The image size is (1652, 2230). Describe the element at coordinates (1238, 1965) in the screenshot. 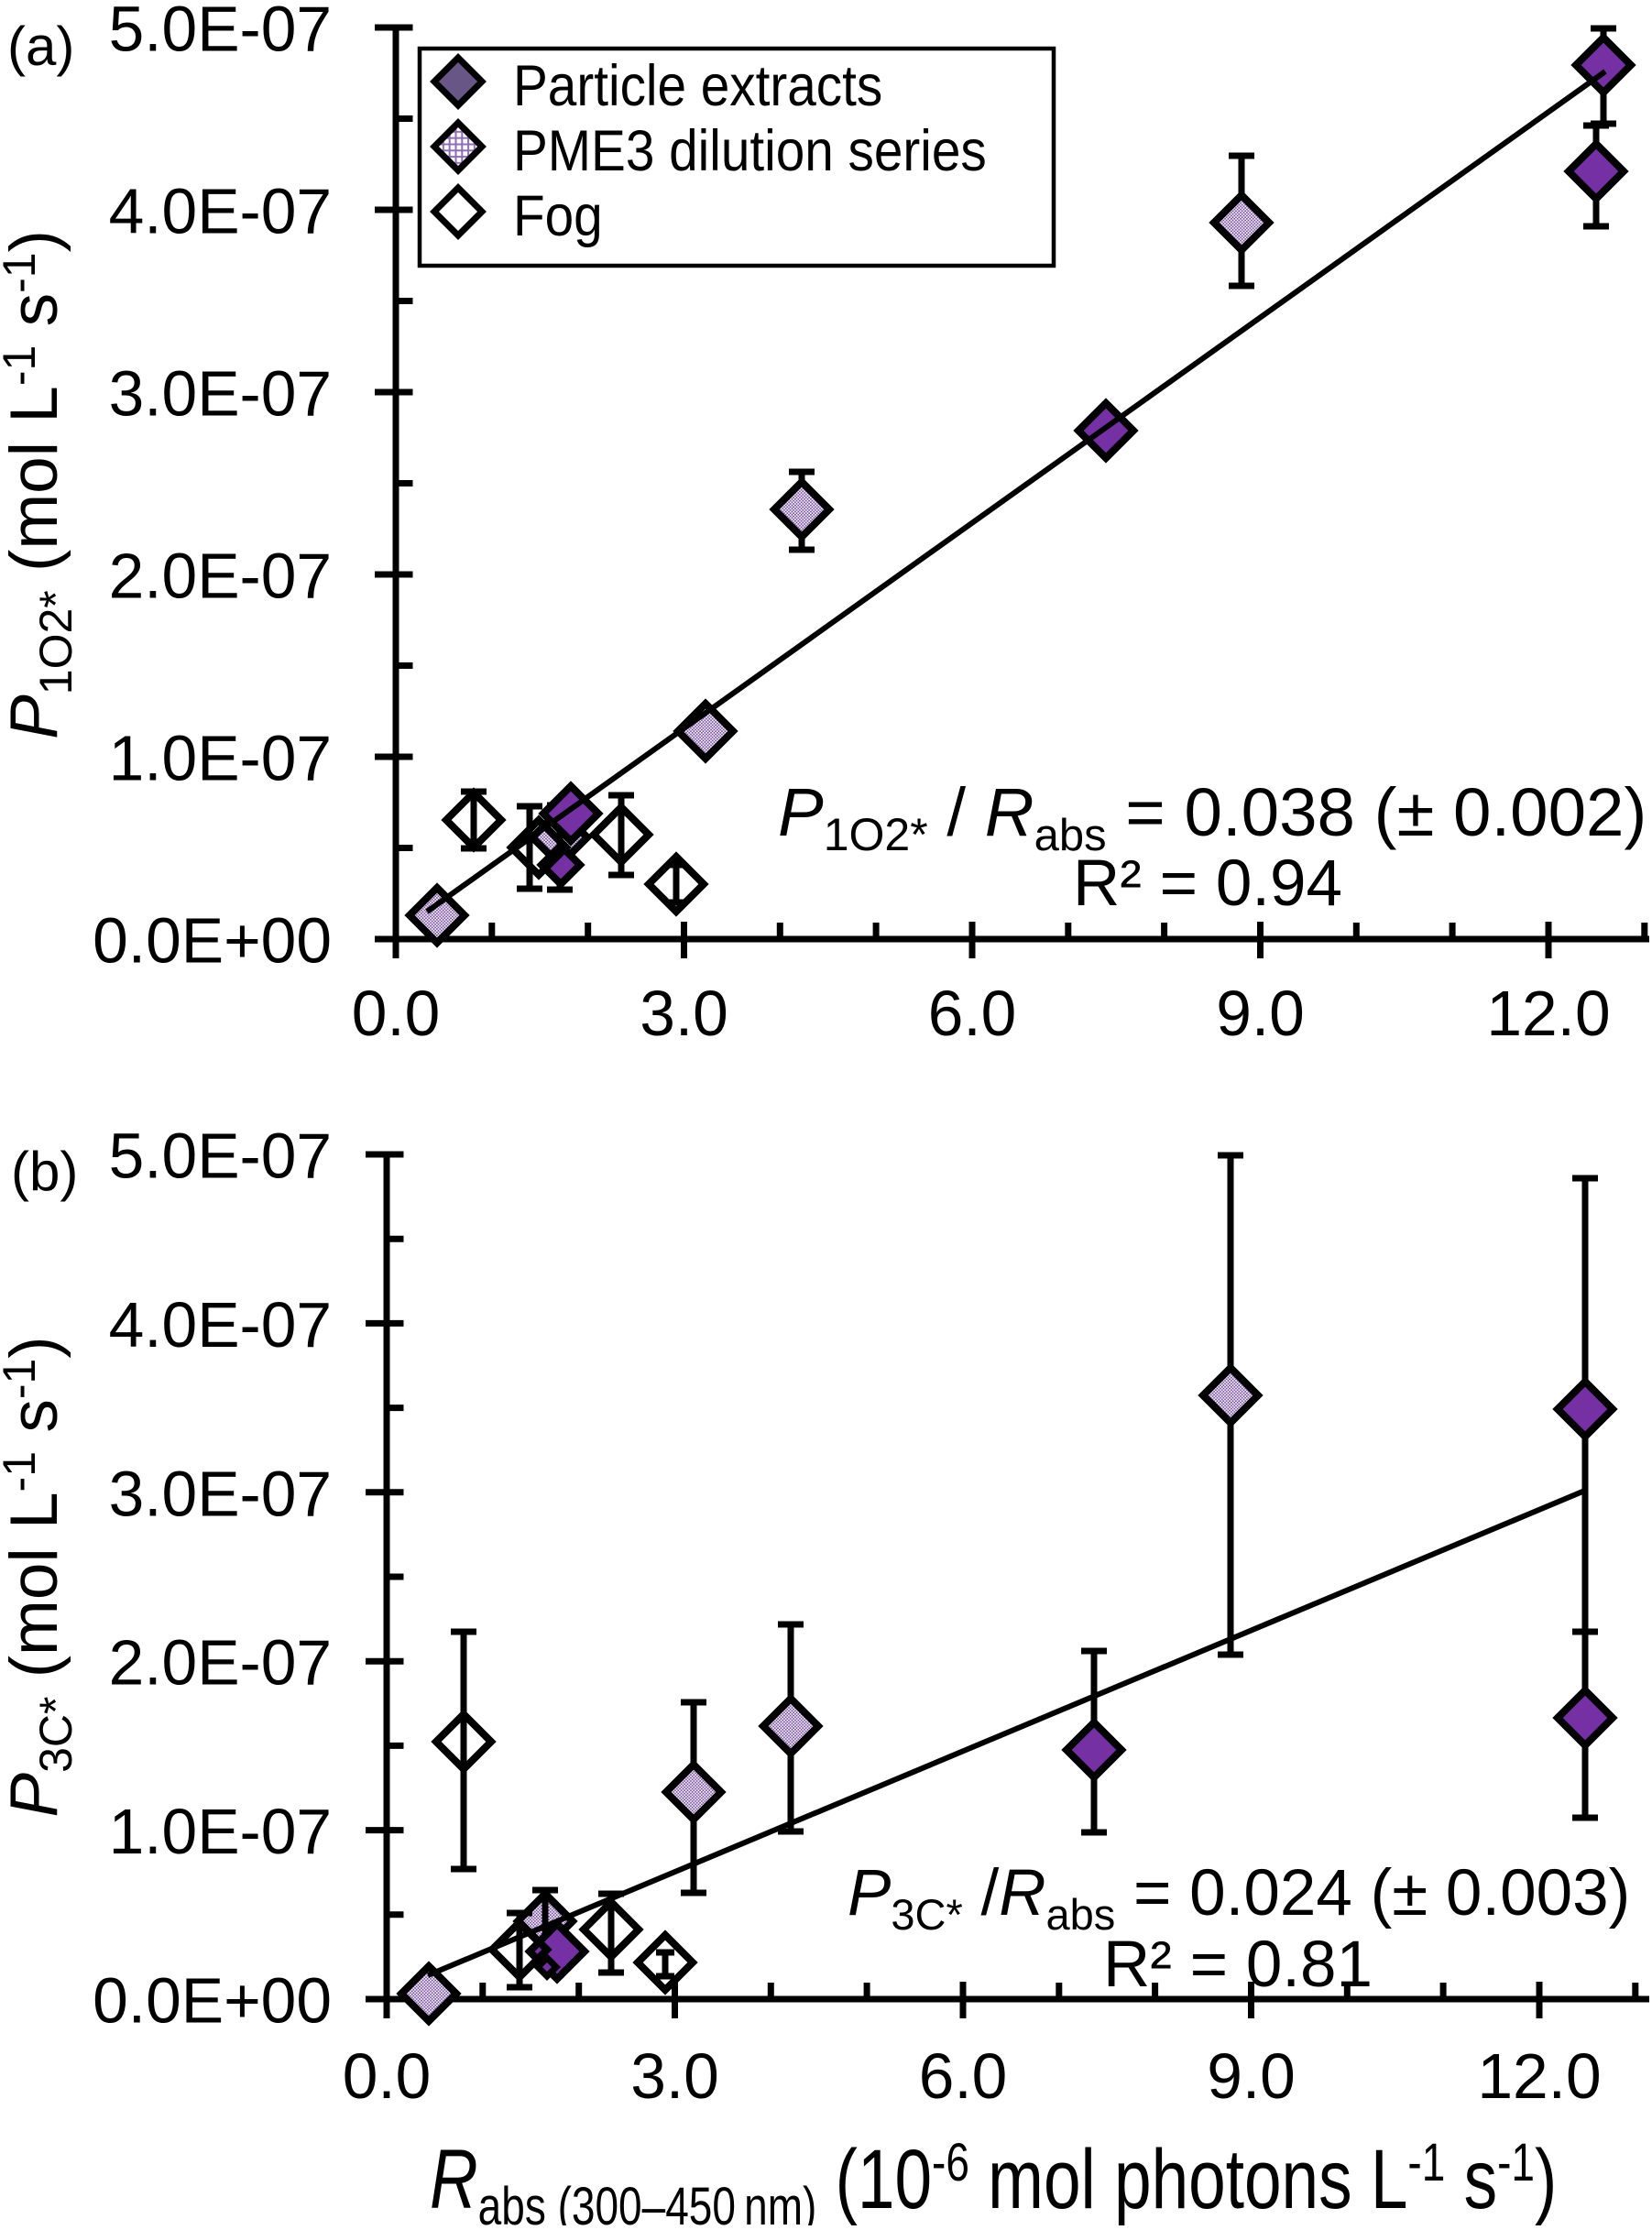

I see `svg-text: R² = 0.81` at that location.